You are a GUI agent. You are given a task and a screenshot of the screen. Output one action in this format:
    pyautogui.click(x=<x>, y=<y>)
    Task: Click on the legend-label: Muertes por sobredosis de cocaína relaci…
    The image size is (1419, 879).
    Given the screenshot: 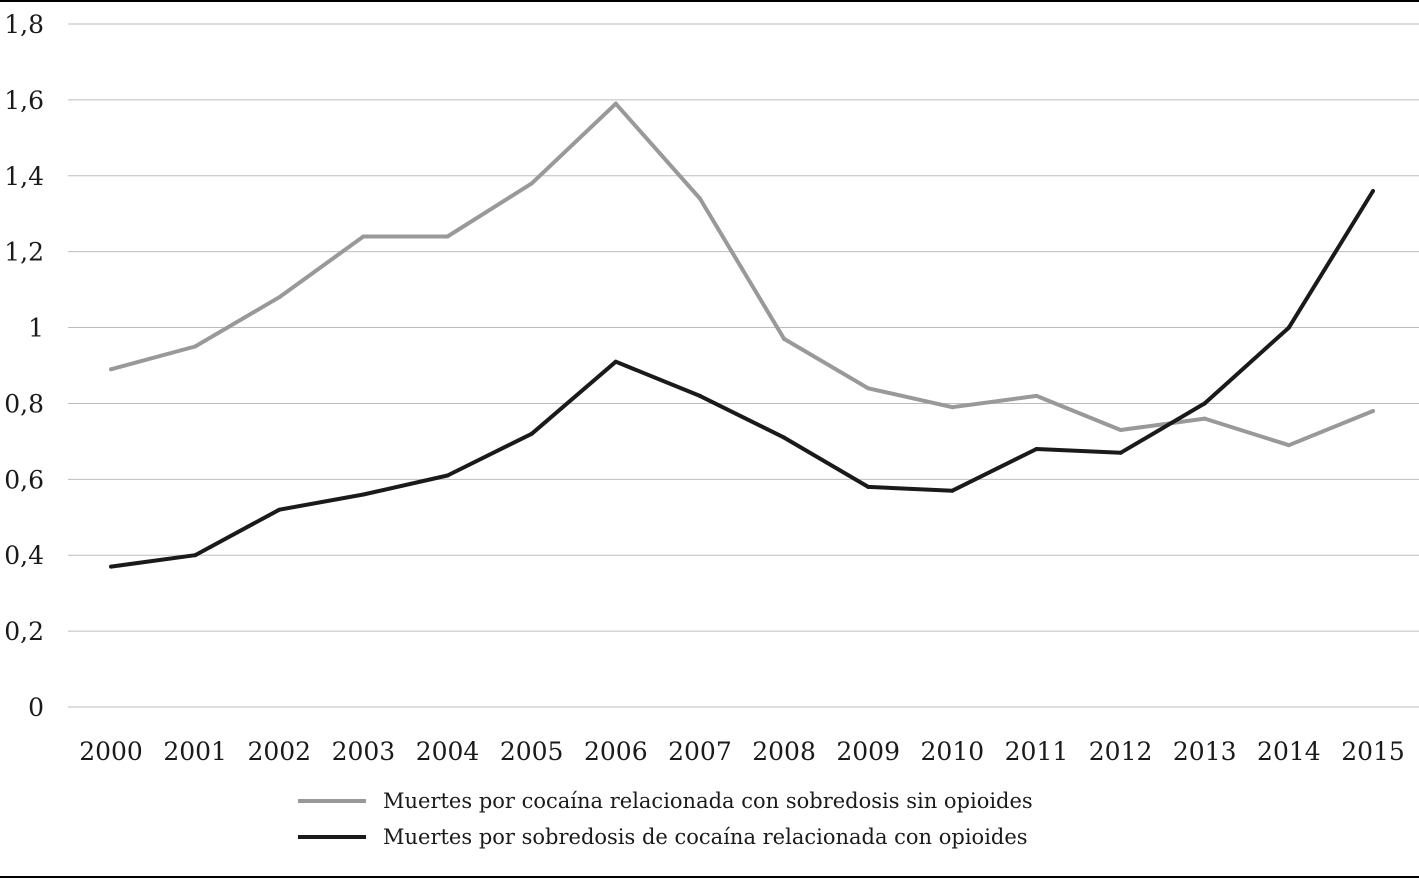 What is the action you would take?
    pyautogui.click(x=705, y=837)
    